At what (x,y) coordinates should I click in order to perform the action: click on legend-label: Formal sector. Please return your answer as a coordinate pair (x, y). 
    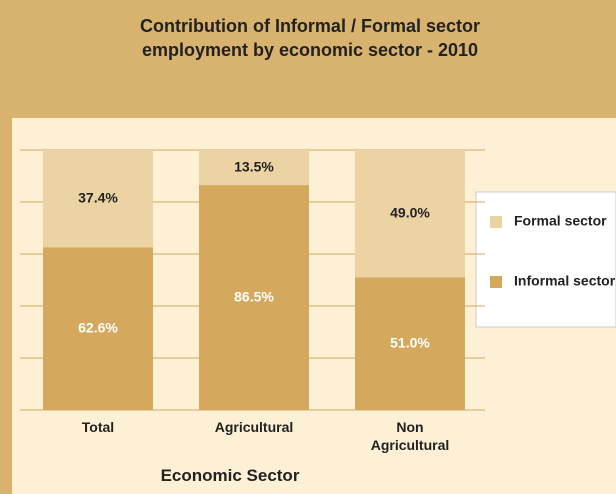
    Looking at the image, I should click on (560, 221).